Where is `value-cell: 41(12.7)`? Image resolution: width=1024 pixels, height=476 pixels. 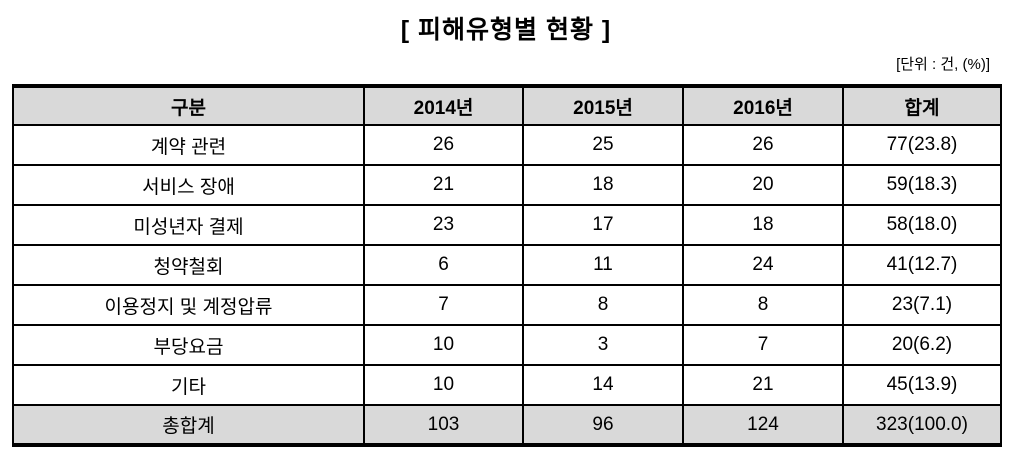 value-cell: 41(12.7) is located at coordinates (922, 265).